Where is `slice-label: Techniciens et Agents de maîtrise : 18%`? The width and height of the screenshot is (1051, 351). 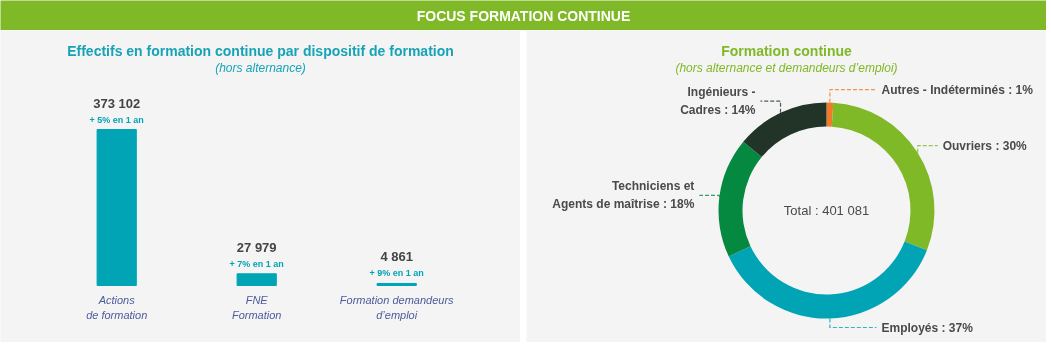
slice-label: Techniciens et Agents de maîtrise : 18% is located at coordinates (623, 195).